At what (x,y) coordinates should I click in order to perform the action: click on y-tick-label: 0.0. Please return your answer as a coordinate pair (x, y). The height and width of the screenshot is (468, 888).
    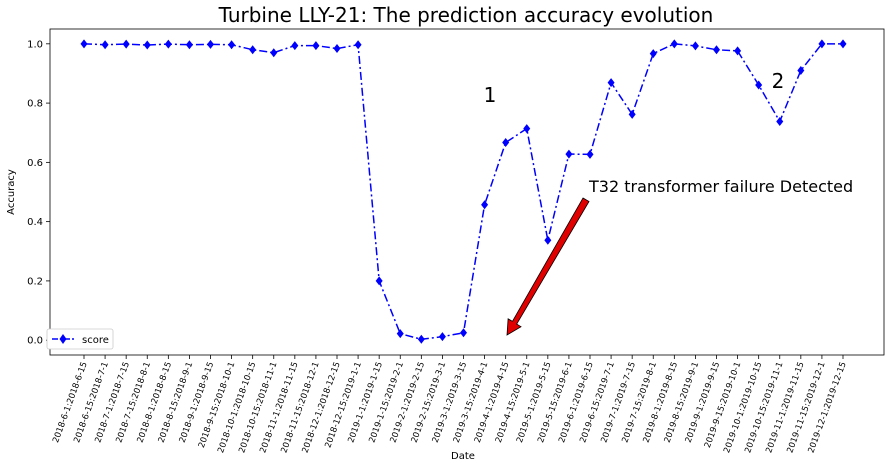
    Looking at the image, I should click on (35, 341).